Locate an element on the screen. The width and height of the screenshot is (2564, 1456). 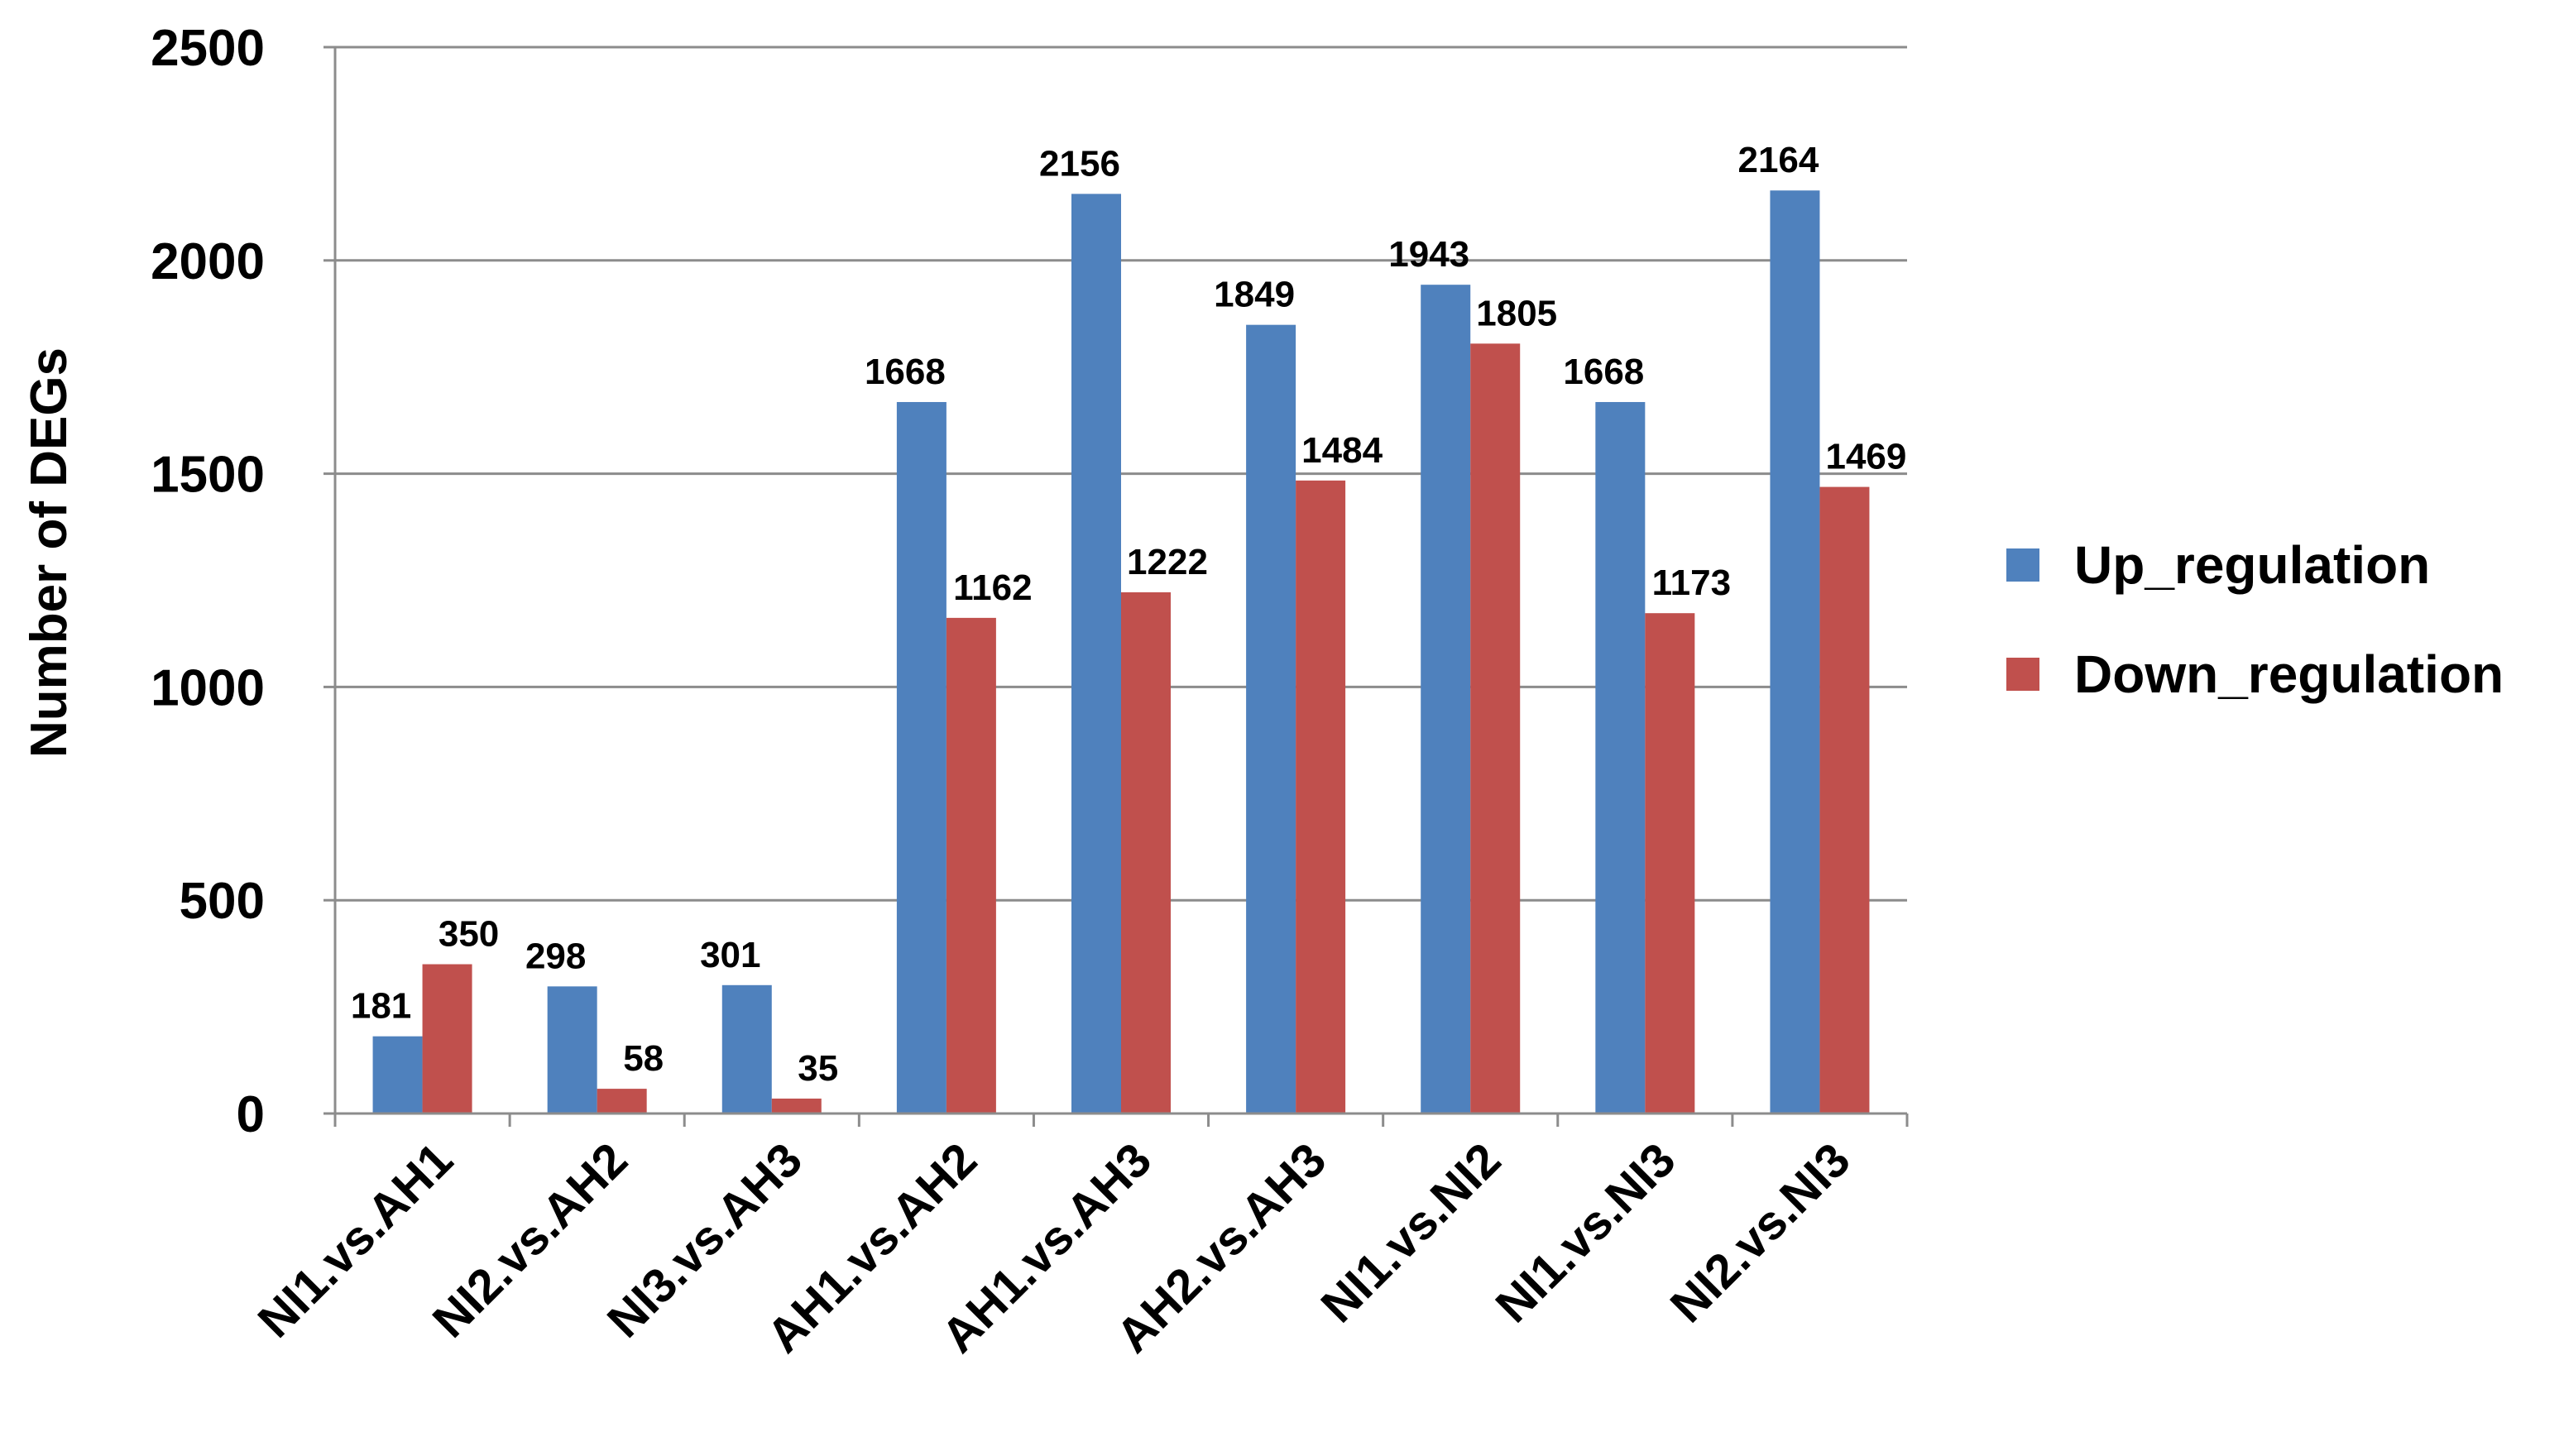
data-label: 1222 is located at coordinates (1167, 562).